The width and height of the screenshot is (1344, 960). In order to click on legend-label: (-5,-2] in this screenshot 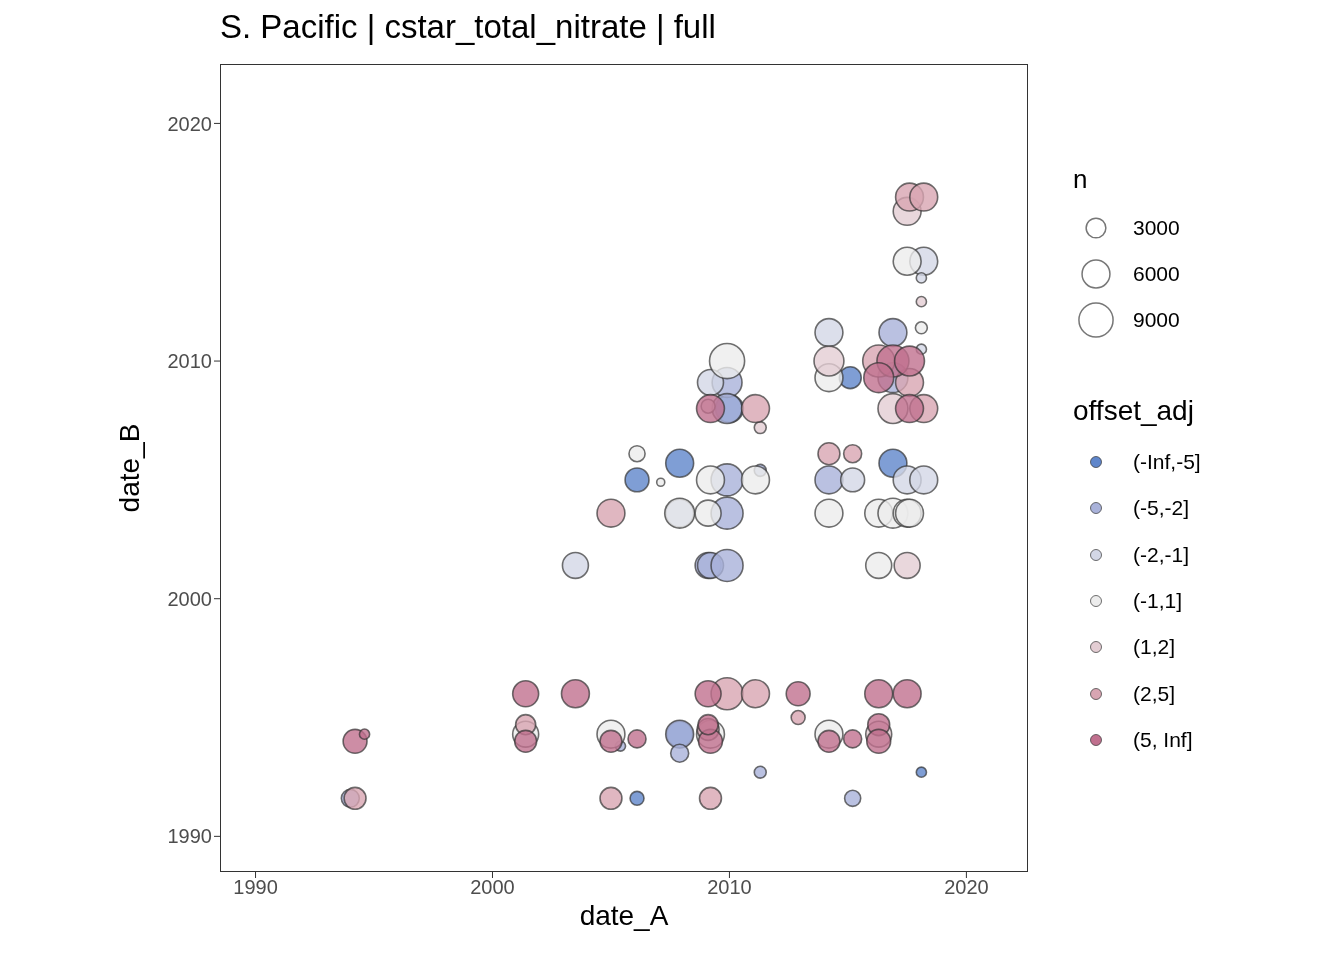, I will do `click(1161, 508)`.